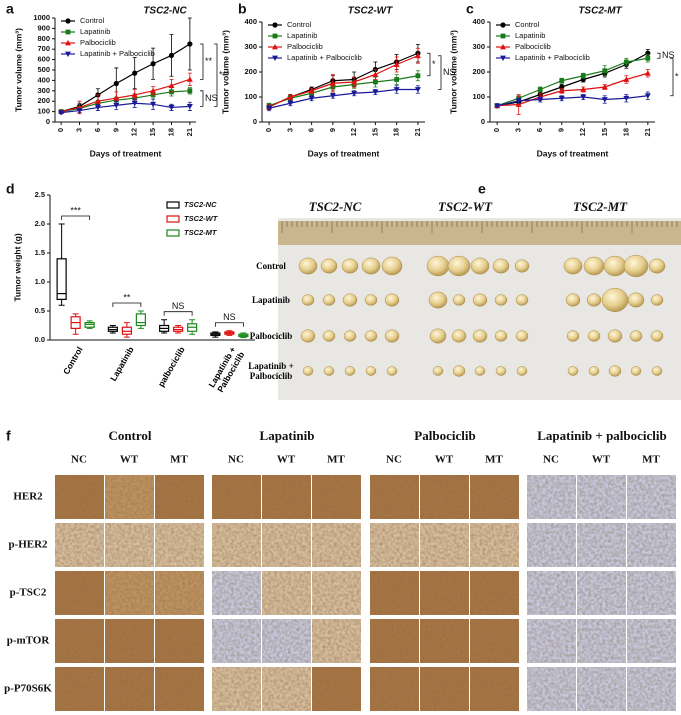  I want to click on legend-swatch, so click(173, 233).